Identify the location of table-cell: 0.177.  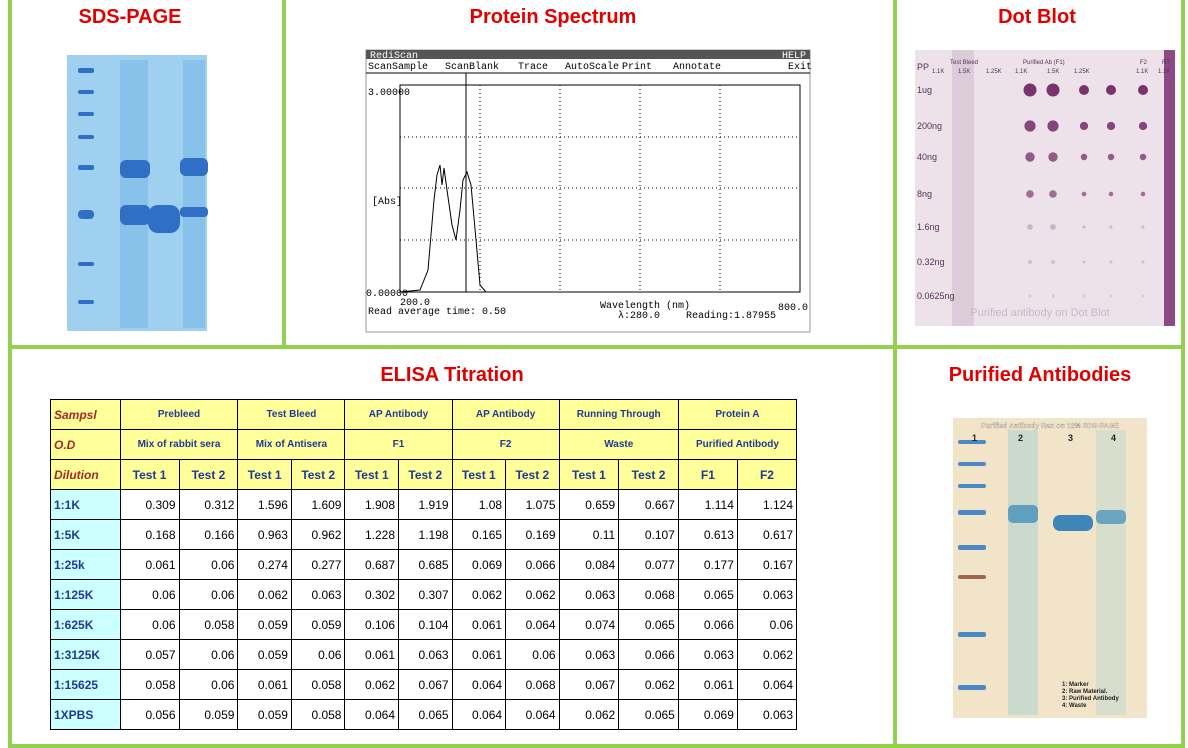
(707, 564).